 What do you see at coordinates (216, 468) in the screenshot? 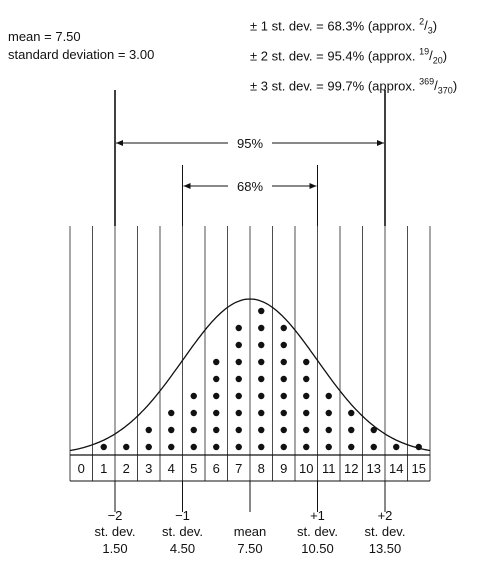
I see `tick-label: 6` at bounding box center [216, 468].